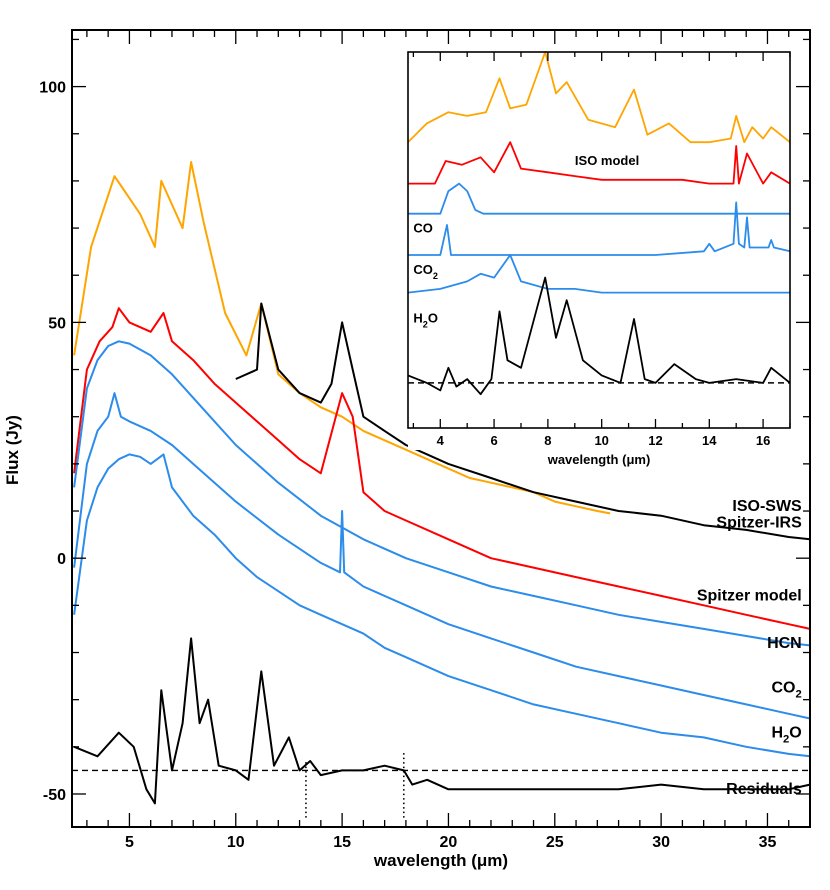 This screenshot has width=830, height=890. Describe the element at coordinates (599, 228) in the screenshot. I see `inset-series-co2` at that location.